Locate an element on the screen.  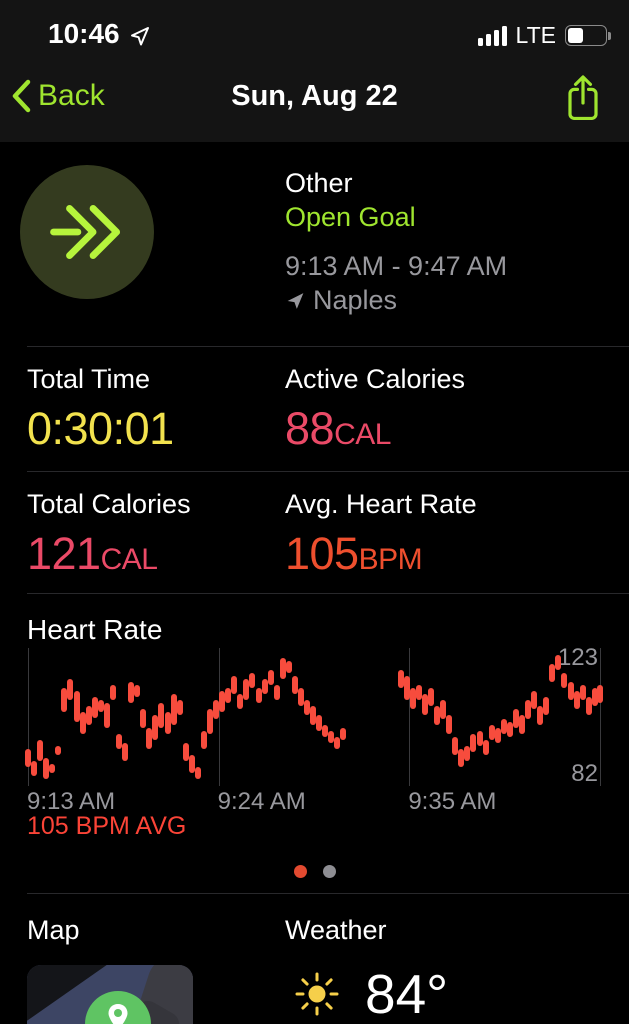
stat-label: Total Calories is located at coordinates (109, 504).